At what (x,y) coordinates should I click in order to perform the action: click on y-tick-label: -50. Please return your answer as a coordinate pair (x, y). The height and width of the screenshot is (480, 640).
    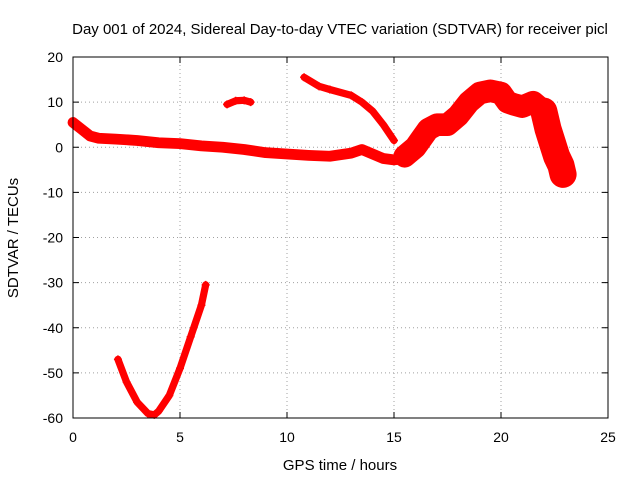
    Looking at the image, I should click on (53, 373).